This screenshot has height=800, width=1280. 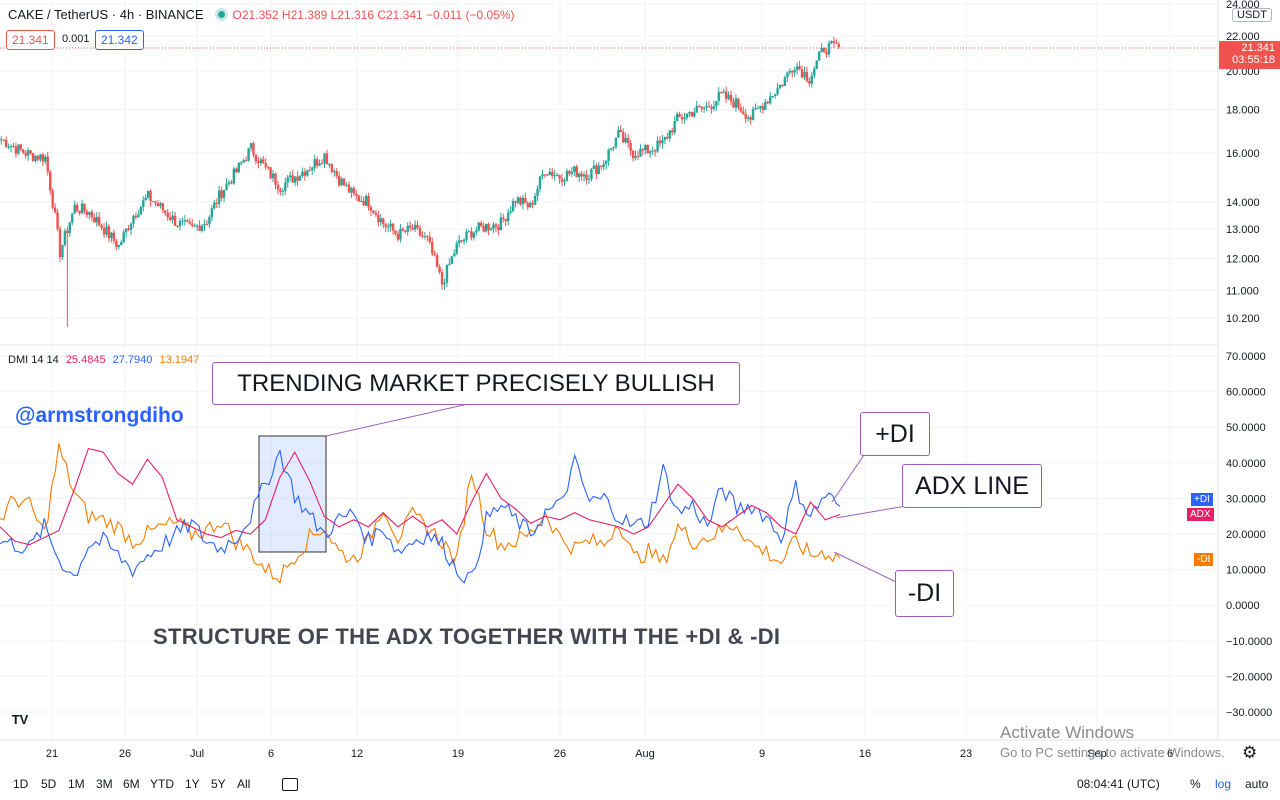 What do you see at coordinates (1243, 606) in the screenshot?
I see `indicator-tick-label: 0.0000` at bounding box center [1243, 606].